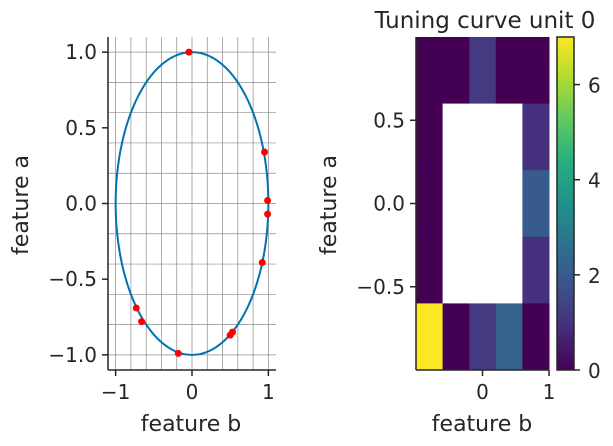 This screenshot has width=613, height=446. I want to click on chart-title: Tuning curve unit 0, so click(485, 21).